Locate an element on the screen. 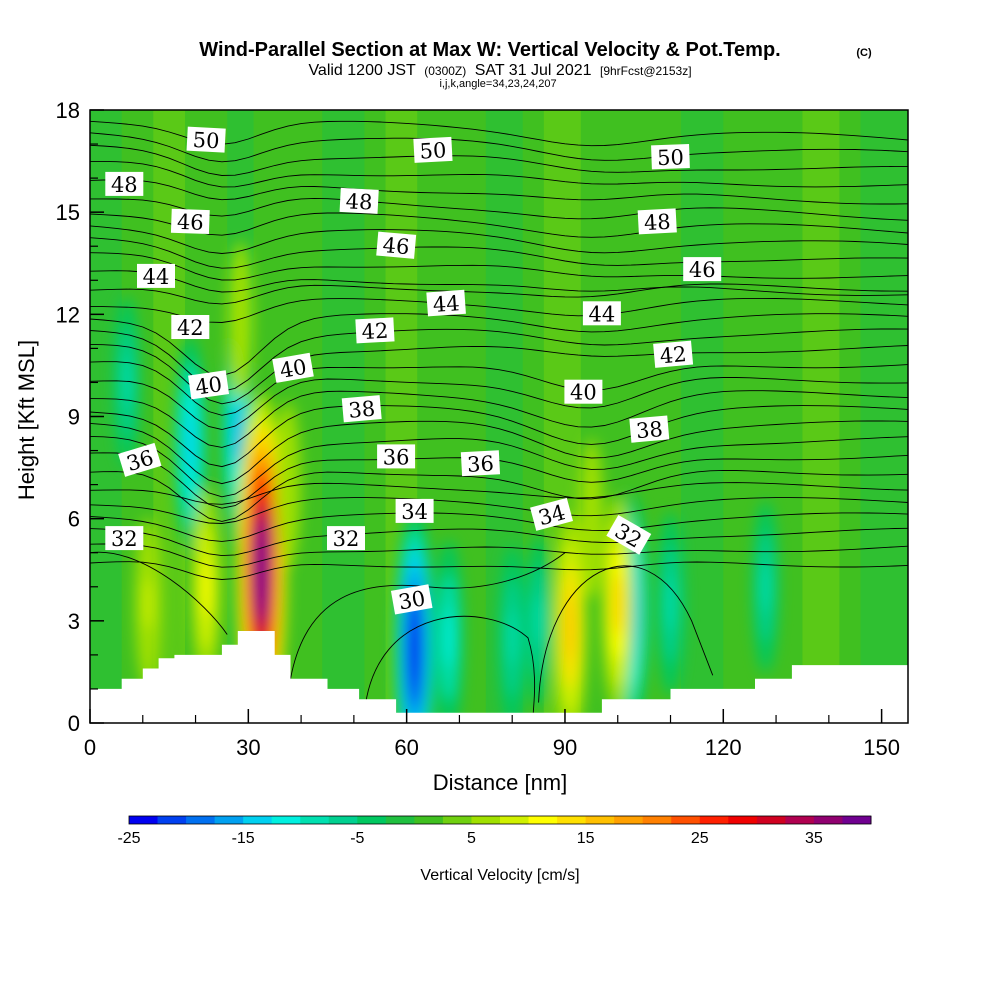 This screenshot has height=1000, width=1000. contour-label-text: 40 is located at coordinates (583, 393).